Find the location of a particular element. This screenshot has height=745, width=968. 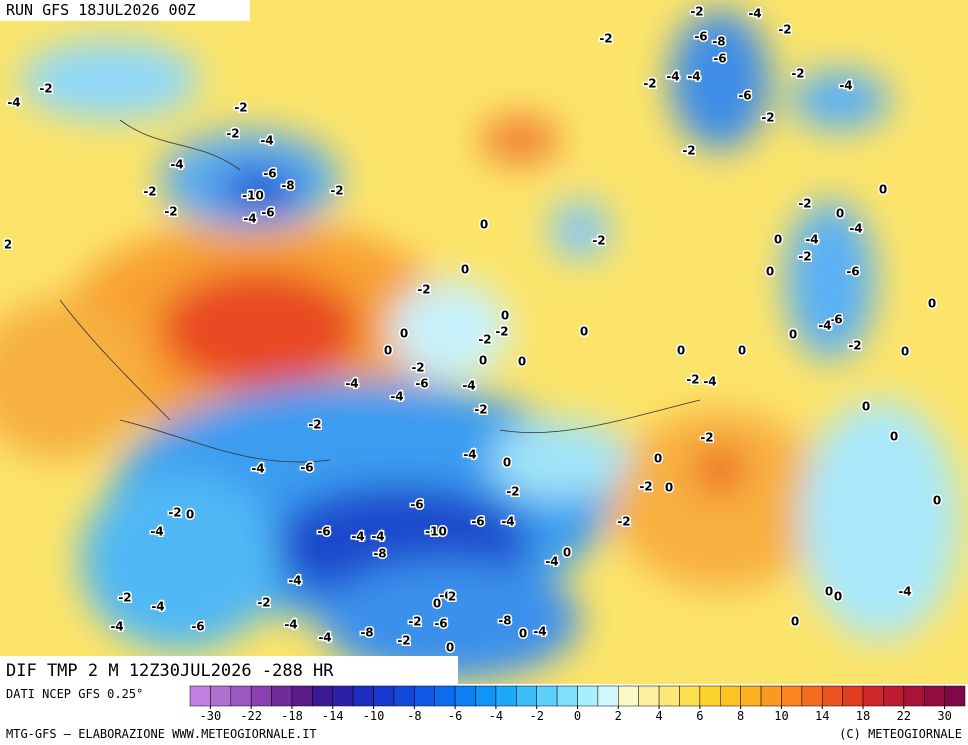

colorbar-label: -14 is located at coordinates (333, 716).